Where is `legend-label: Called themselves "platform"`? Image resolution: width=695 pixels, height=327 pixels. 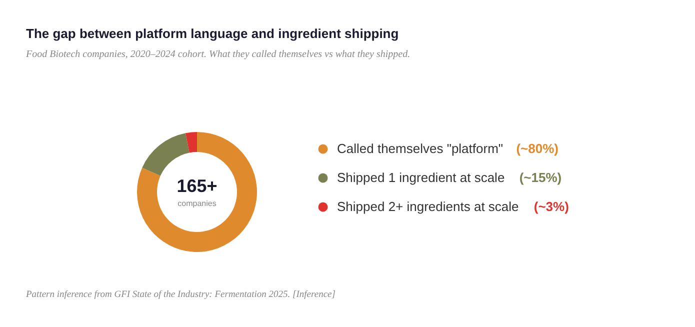
legend-label: Called themselves "platform" is located at coordinates (420, 148).